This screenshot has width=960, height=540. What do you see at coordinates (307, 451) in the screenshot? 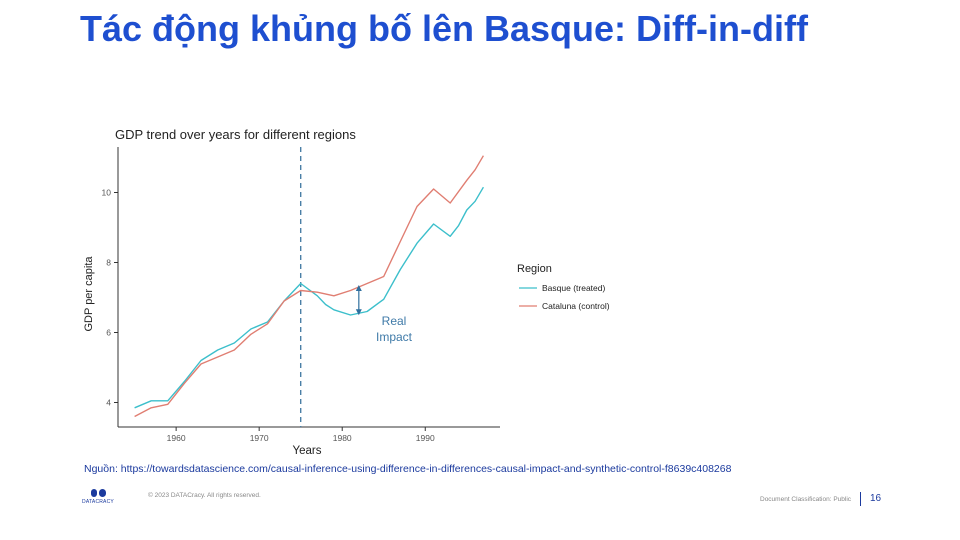
I see `x-axis-label: Years` at bounding box center [307, 451].